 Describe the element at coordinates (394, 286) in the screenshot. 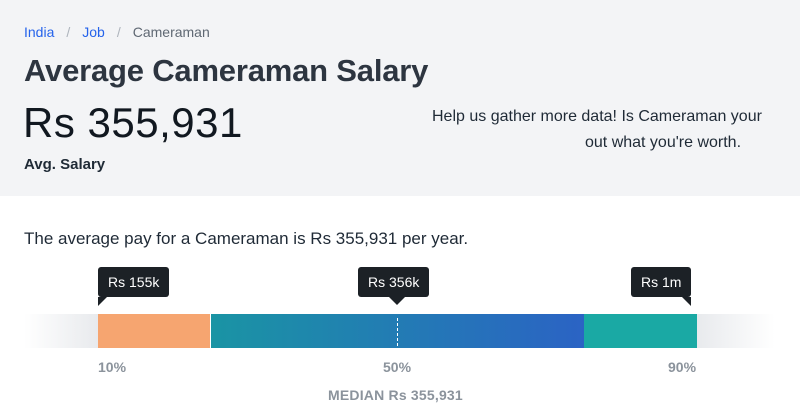

I see `tooltip-median: Rs 356k` at that location.